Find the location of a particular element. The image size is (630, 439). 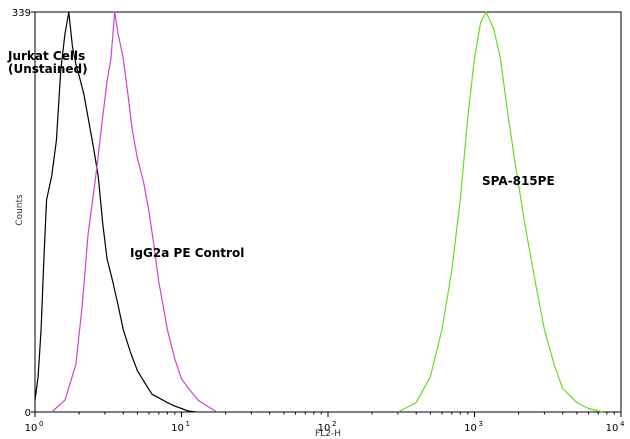

x-axis-label: FL2-H is located at coordinates (328, 434).